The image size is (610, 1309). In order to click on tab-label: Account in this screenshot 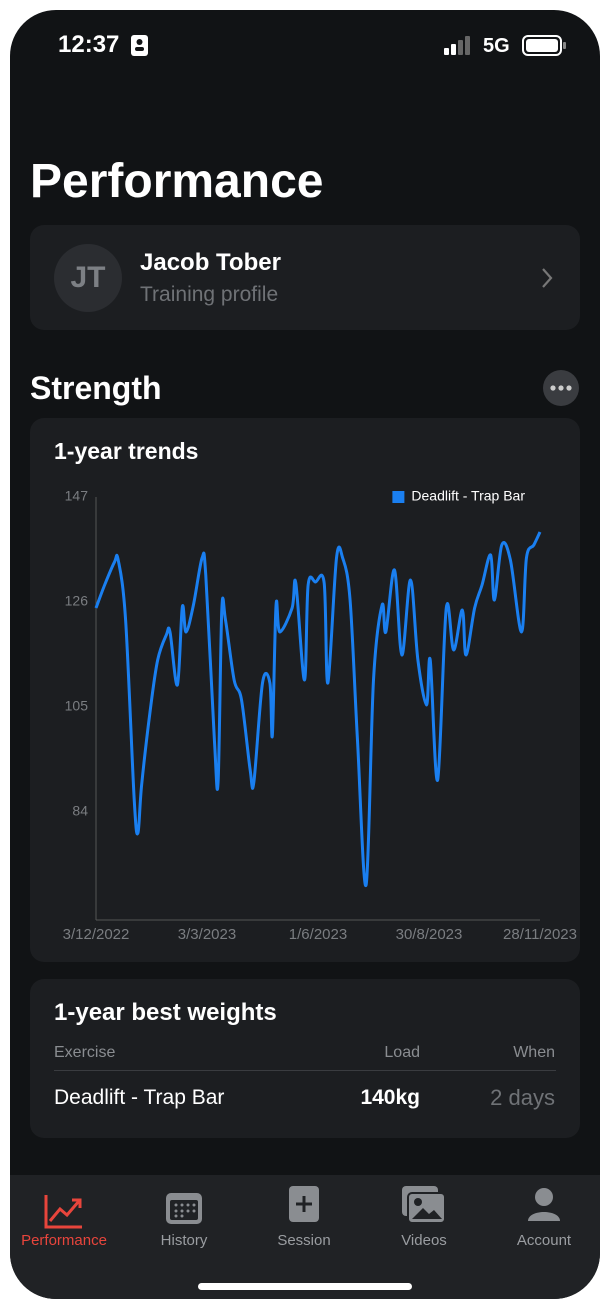, I will do `click(544, 1240)`.